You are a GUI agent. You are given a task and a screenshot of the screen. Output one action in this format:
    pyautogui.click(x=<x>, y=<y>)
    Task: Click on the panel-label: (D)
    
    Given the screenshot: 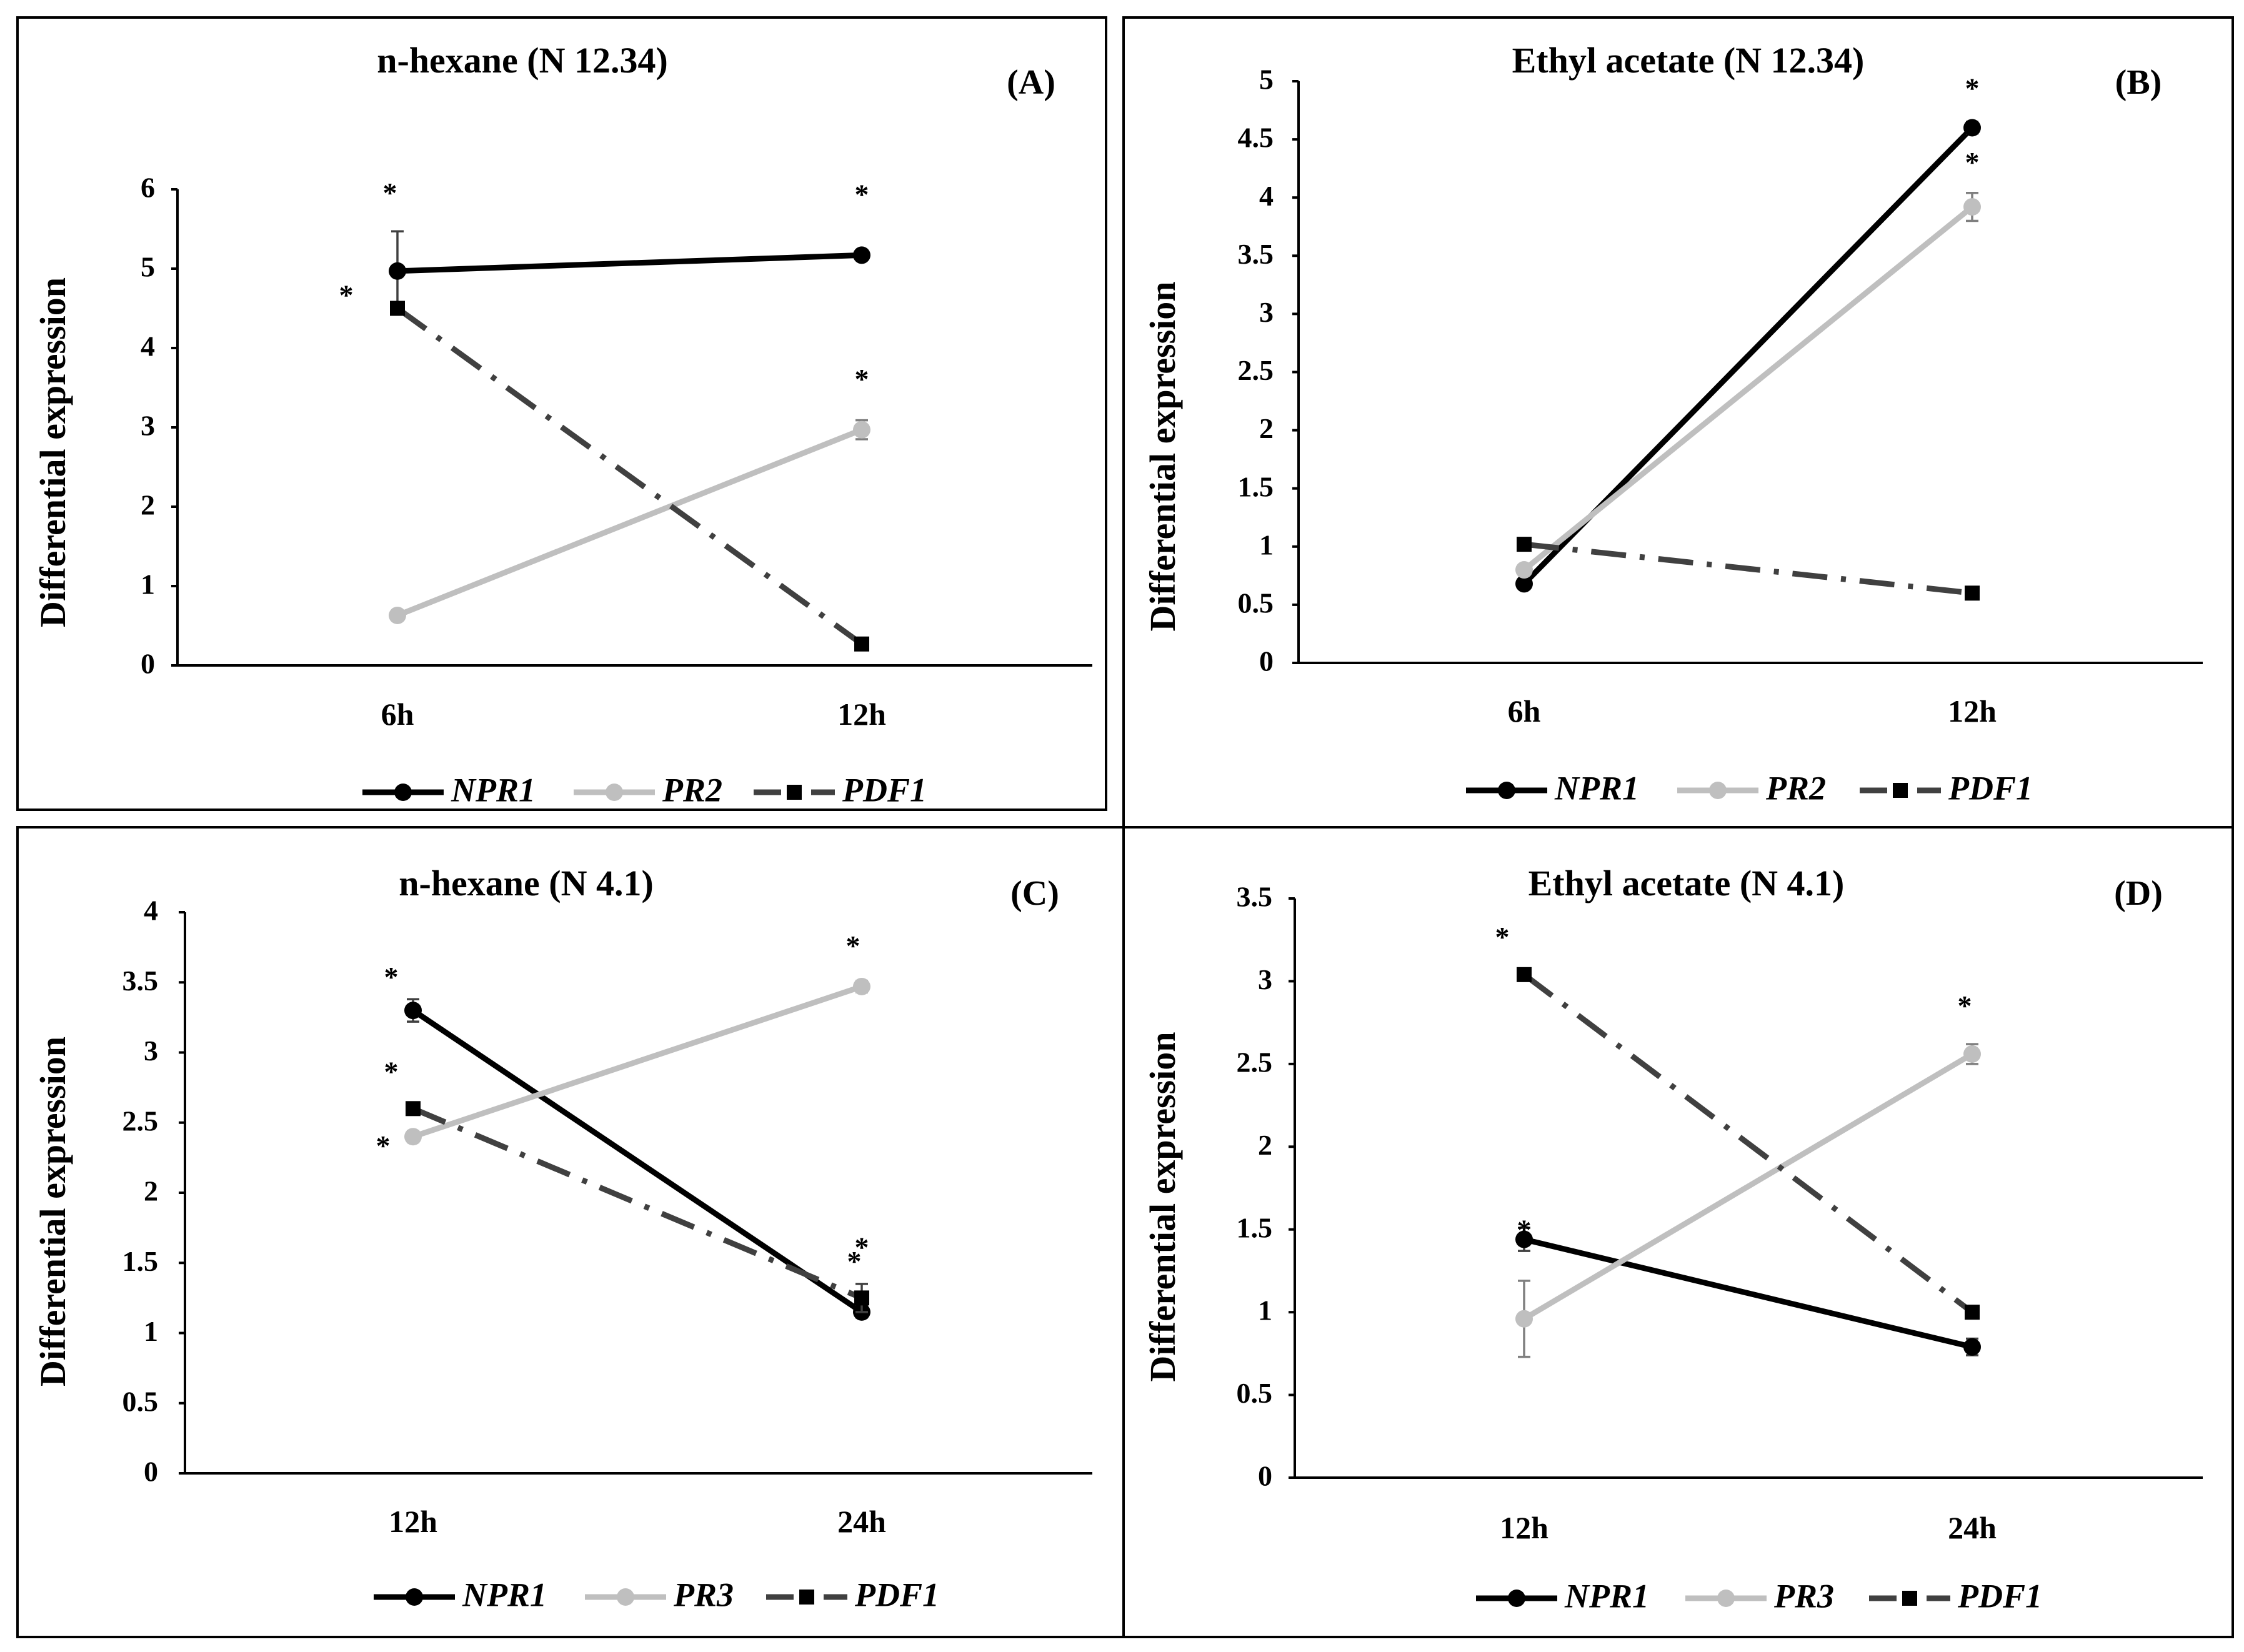 What is the action you would take?
    pyautogui.click(x=2138, y=893)
    